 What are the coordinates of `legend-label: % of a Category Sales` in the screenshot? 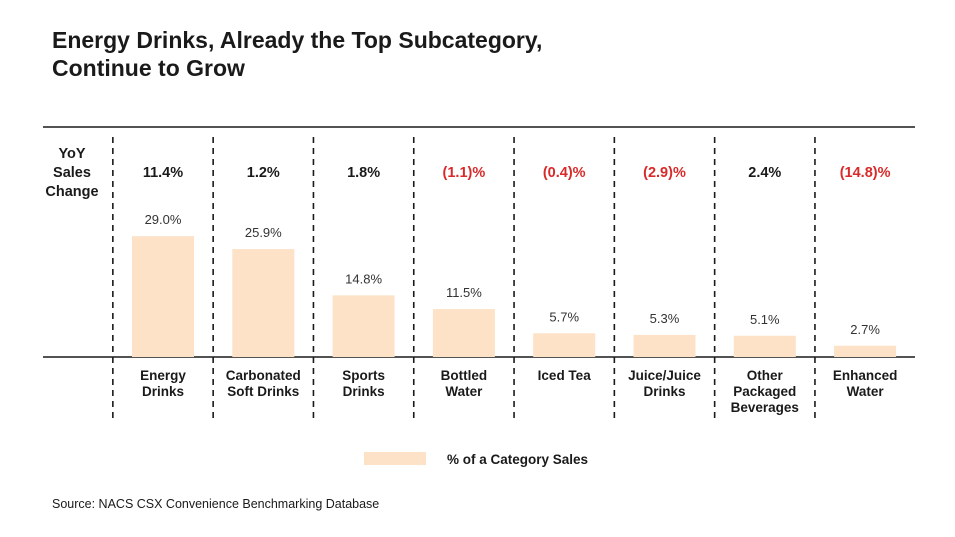 It's located at (517, 459).